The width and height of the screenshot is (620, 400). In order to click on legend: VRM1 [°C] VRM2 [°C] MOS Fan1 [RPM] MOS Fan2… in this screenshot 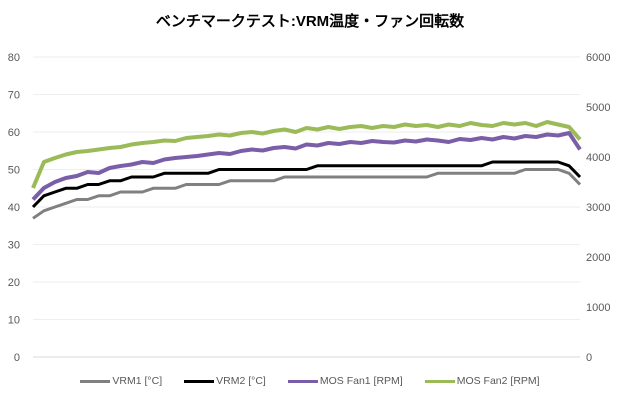, I will do `click(310, 381)`.